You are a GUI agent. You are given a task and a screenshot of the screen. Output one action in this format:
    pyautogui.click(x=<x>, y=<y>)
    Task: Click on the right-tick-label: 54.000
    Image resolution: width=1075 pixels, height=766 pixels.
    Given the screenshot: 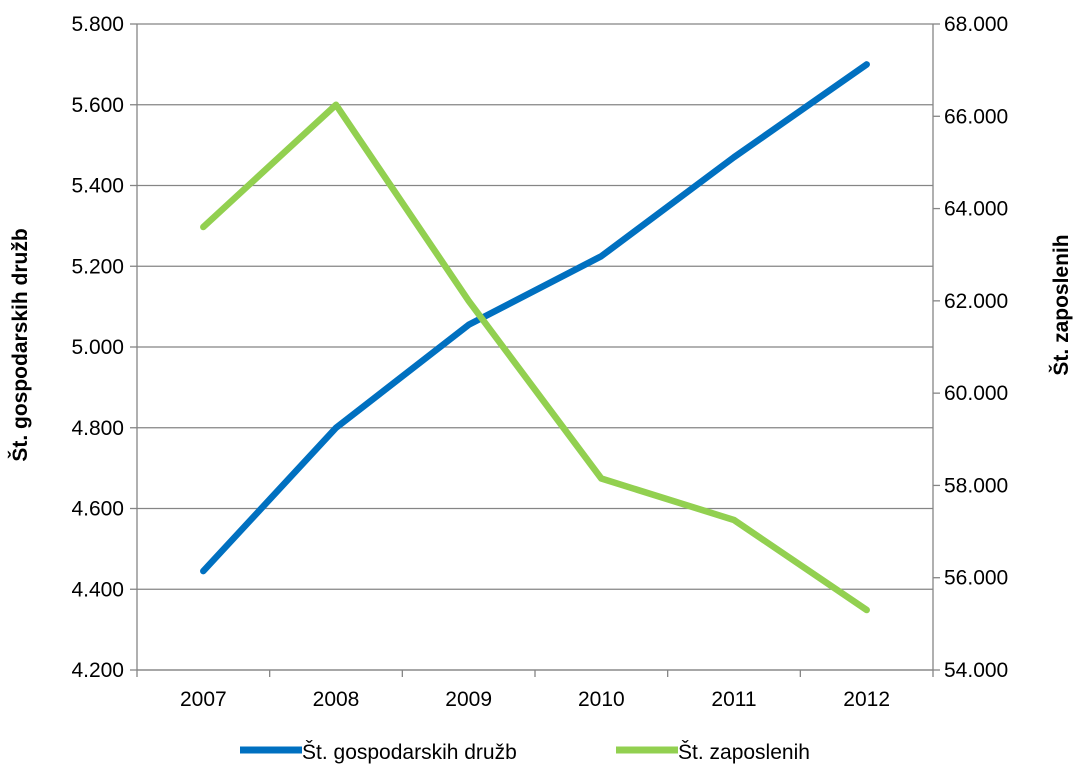 What is the action you would take?
    pyautogui.click(x=976, y=670)
    